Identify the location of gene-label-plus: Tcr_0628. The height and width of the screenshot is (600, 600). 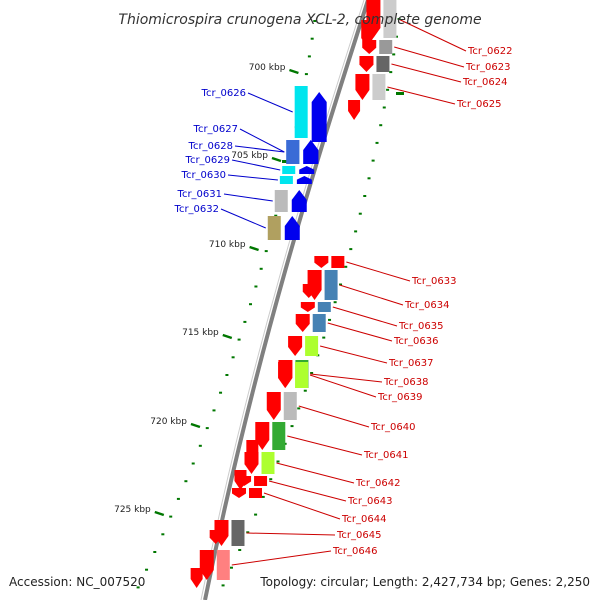
(210, 146).